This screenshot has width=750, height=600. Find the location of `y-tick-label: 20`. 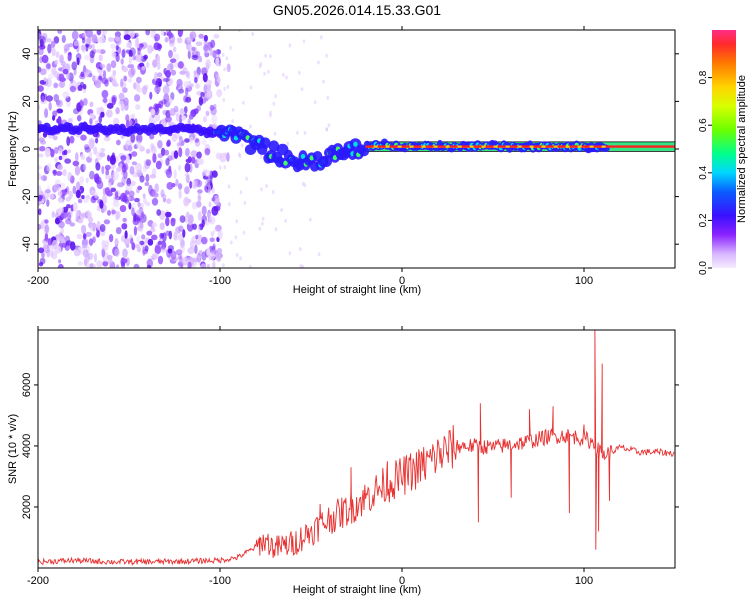

y-tick-label: 20 is located at coordinates (27, 101).